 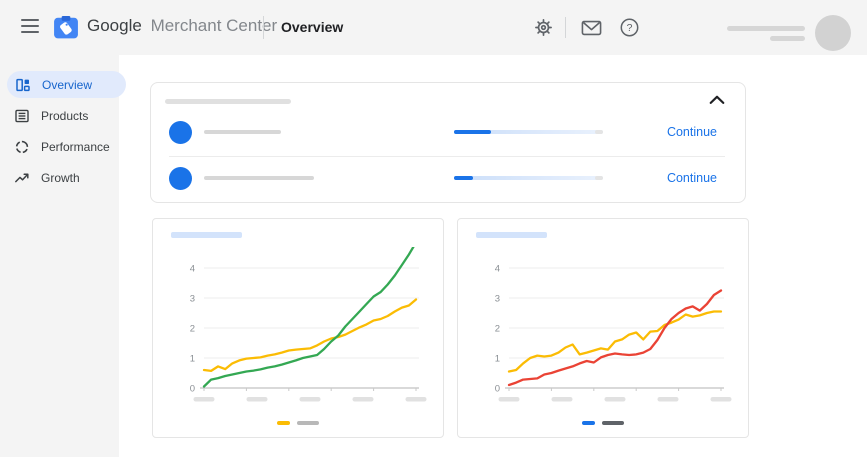 What do you see at coordinates (228, 101) in the screenshot?
I see `card-title-skeleton` at bounding box center [228, 101].